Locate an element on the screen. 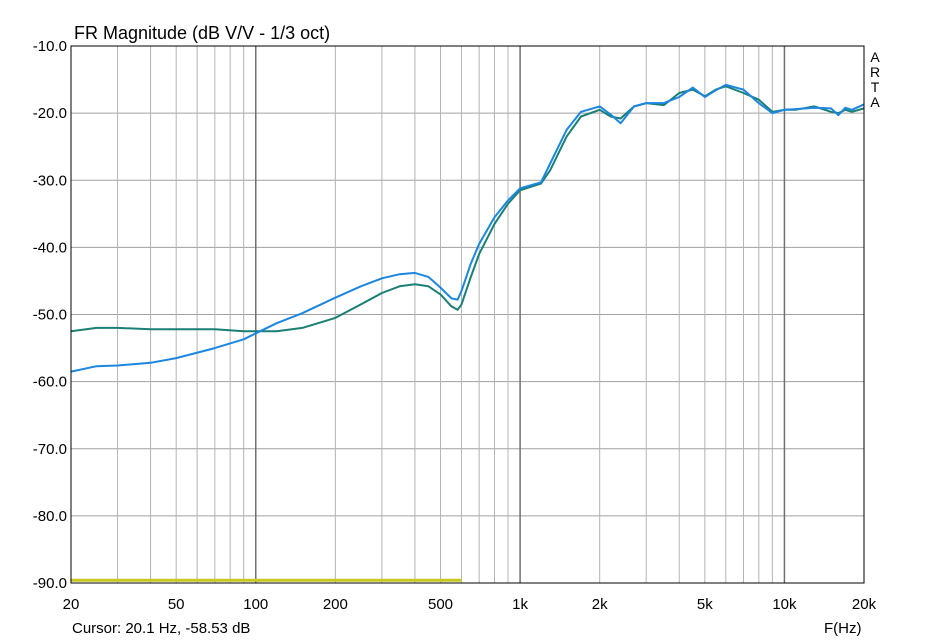  x-tick-label: 200 is located at coordinates (335, 604).